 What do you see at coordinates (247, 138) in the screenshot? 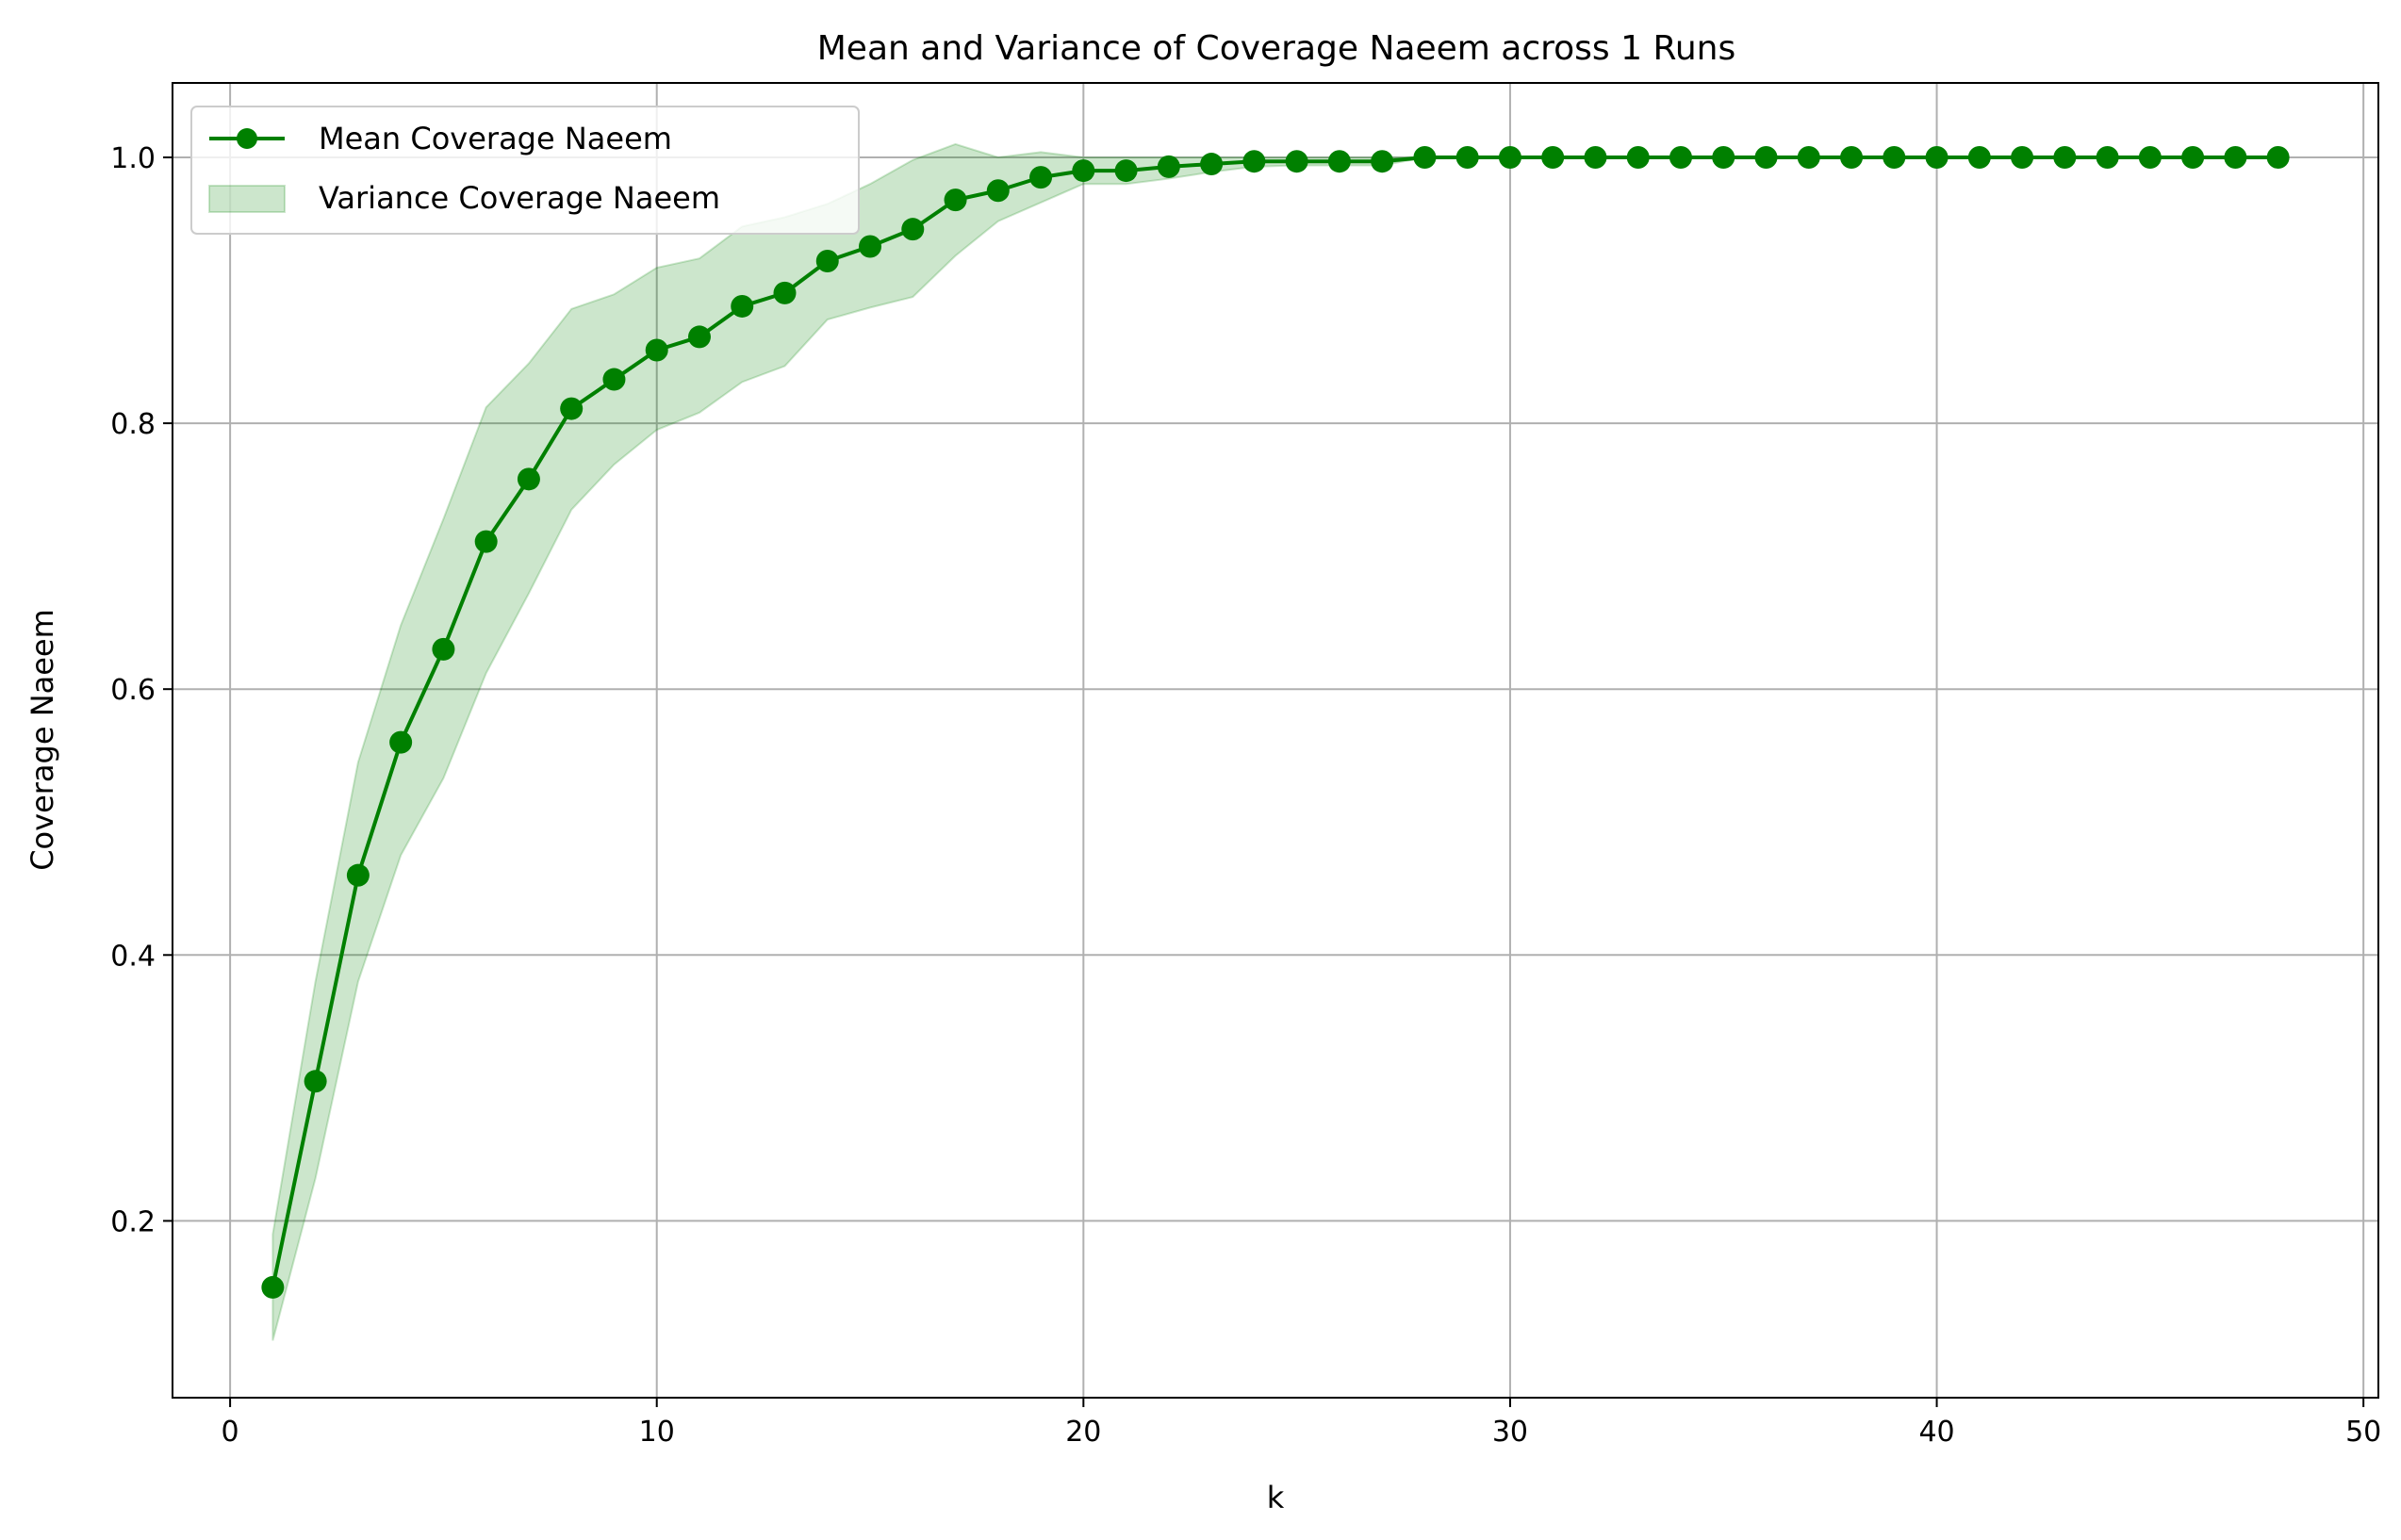
I see `legend-mean-marker` at bounding box center [247, 138].